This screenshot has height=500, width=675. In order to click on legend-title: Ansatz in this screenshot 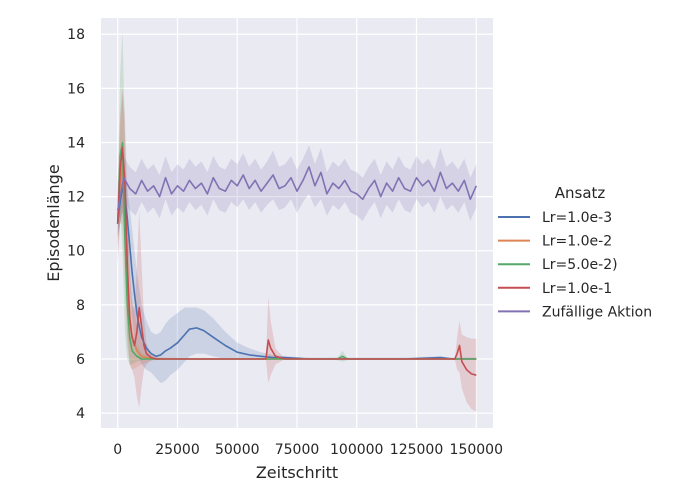, I will do `click(580, 193)`.